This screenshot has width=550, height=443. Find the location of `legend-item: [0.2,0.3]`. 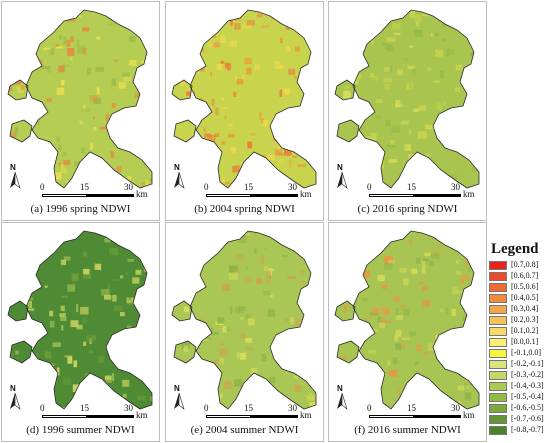

legend-item: [0.2,0.3] is located at coordinates (519, 320).